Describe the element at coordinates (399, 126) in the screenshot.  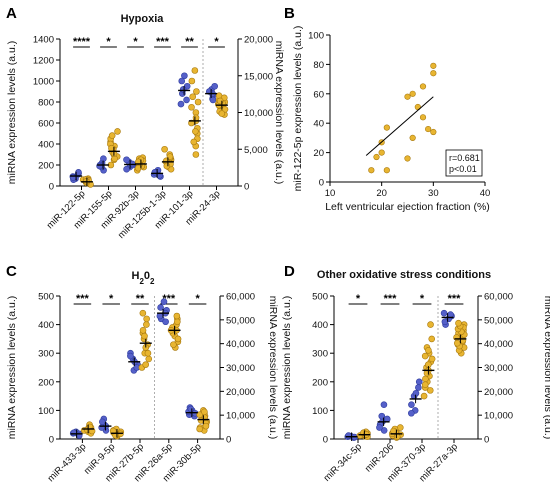
I see `regression-line` at that location.